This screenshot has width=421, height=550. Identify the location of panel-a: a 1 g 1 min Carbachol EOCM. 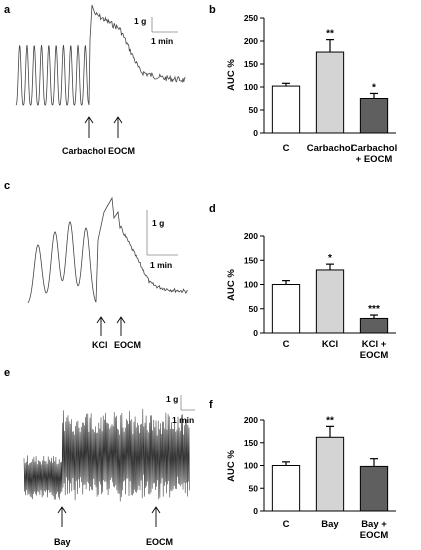
(95, 80).